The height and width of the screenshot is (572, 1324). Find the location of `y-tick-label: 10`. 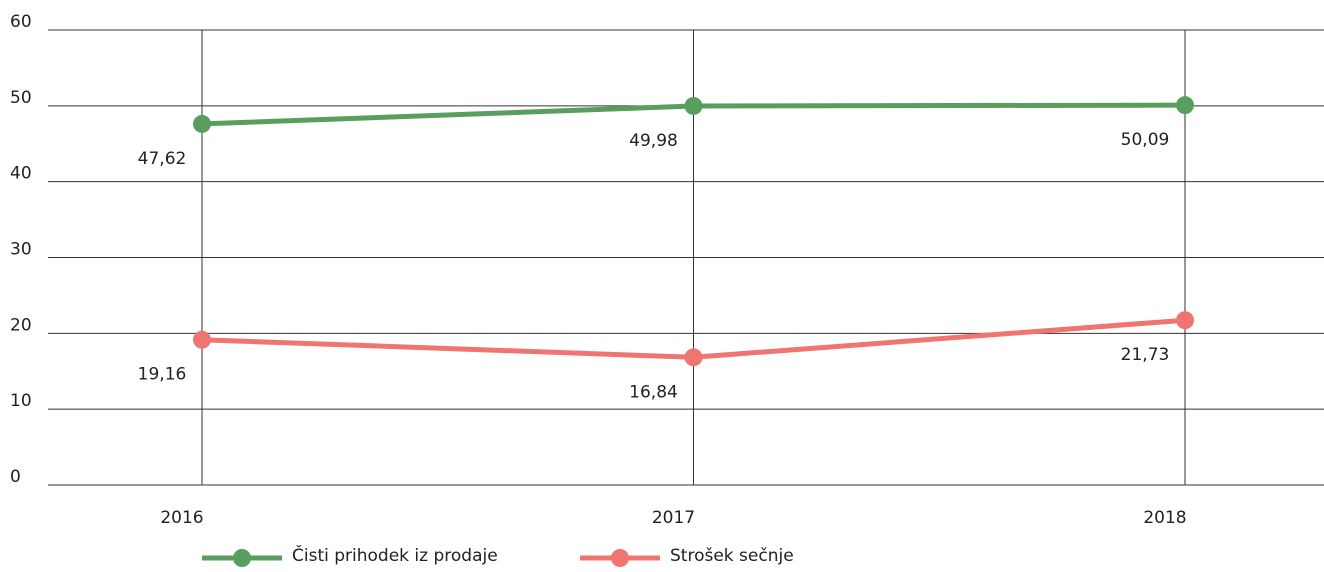

y-tick-label: 10 is located at coordinates (21, 401).